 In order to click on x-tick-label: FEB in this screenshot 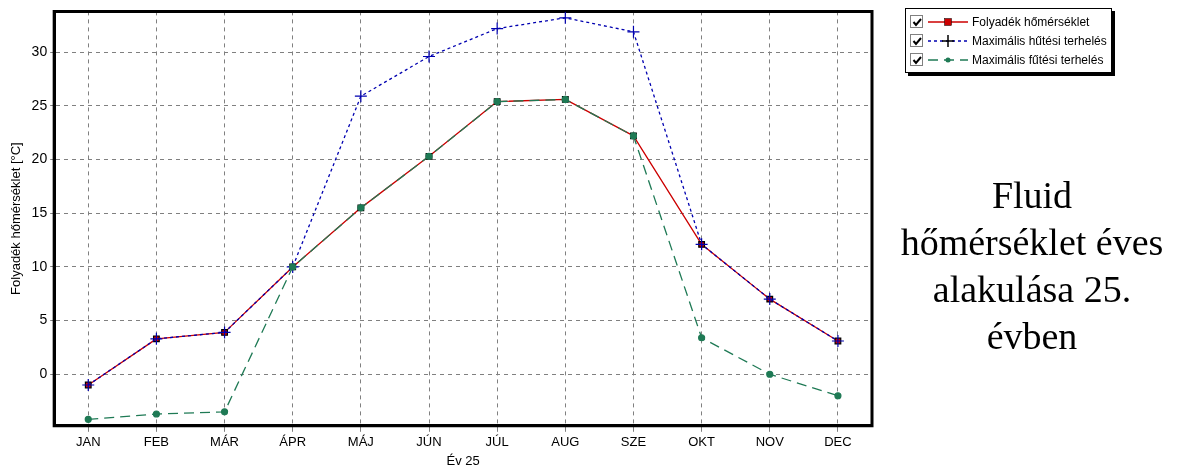, I will do `click(156, 442)`.